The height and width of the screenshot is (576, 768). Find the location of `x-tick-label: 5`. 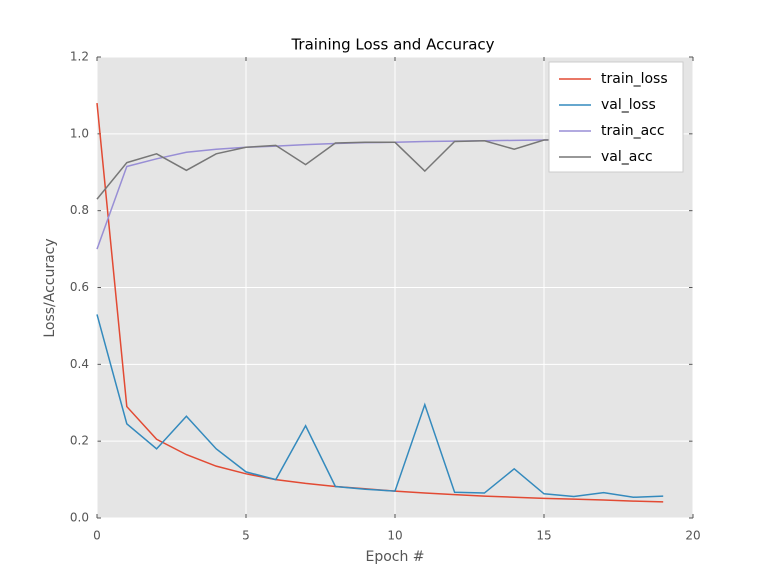

x-tick-label: 5 is located at coordinates (246, 536).